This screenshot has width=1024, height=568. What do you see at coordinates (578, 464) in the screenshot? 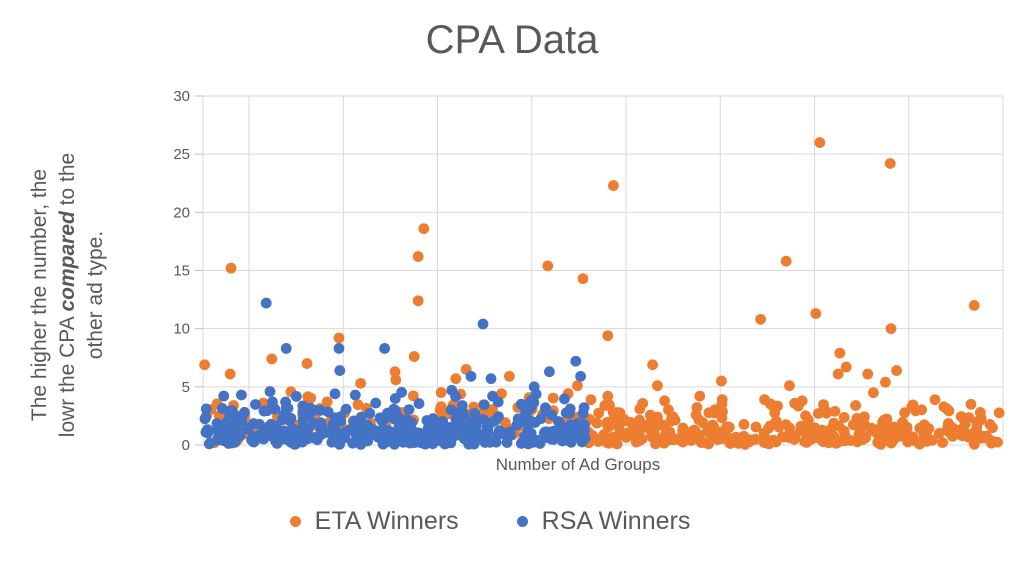
I see `x-axis-label: Number of Ad Groups` at bounding box center [578, 464].